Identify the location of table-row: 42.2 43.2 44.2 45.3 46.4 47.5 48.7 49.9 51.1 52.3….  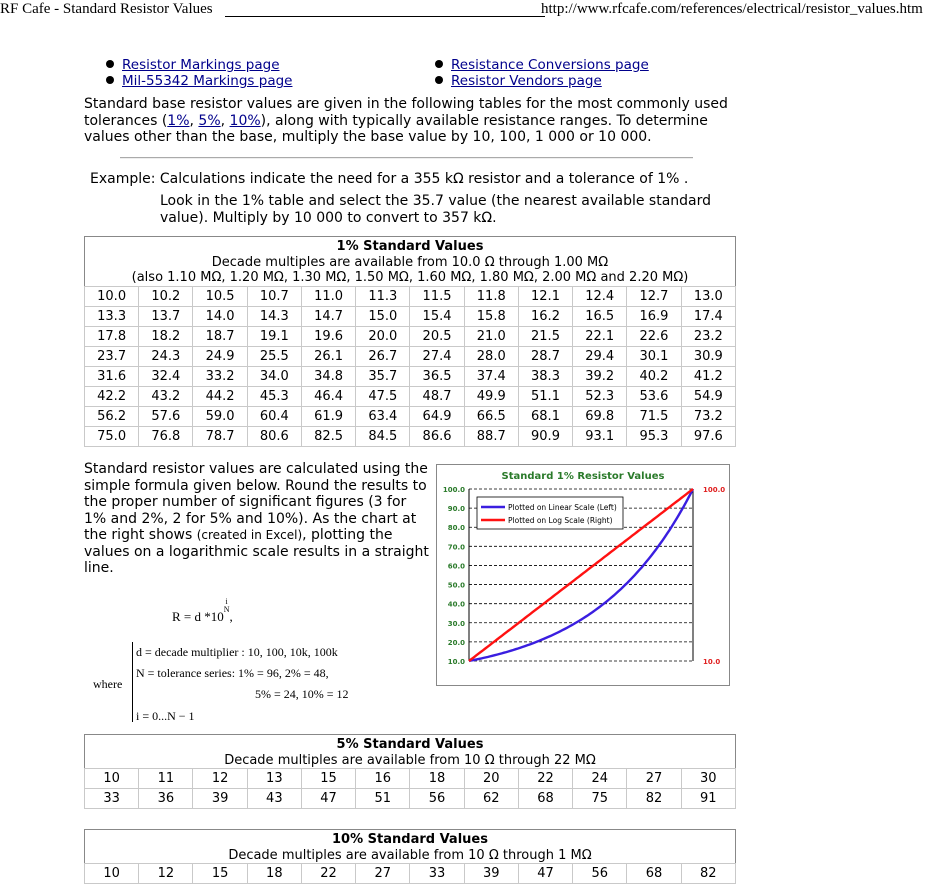
(410, 396).